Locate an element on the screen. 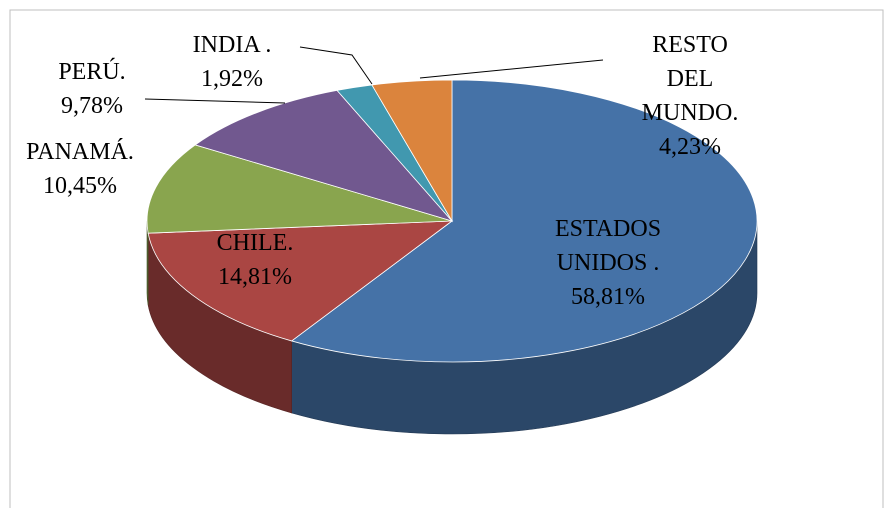 The width and height of the screenshot is (884, 508). category-label: ESTADOS UNIDOS . is located at coordinates (608, 246).